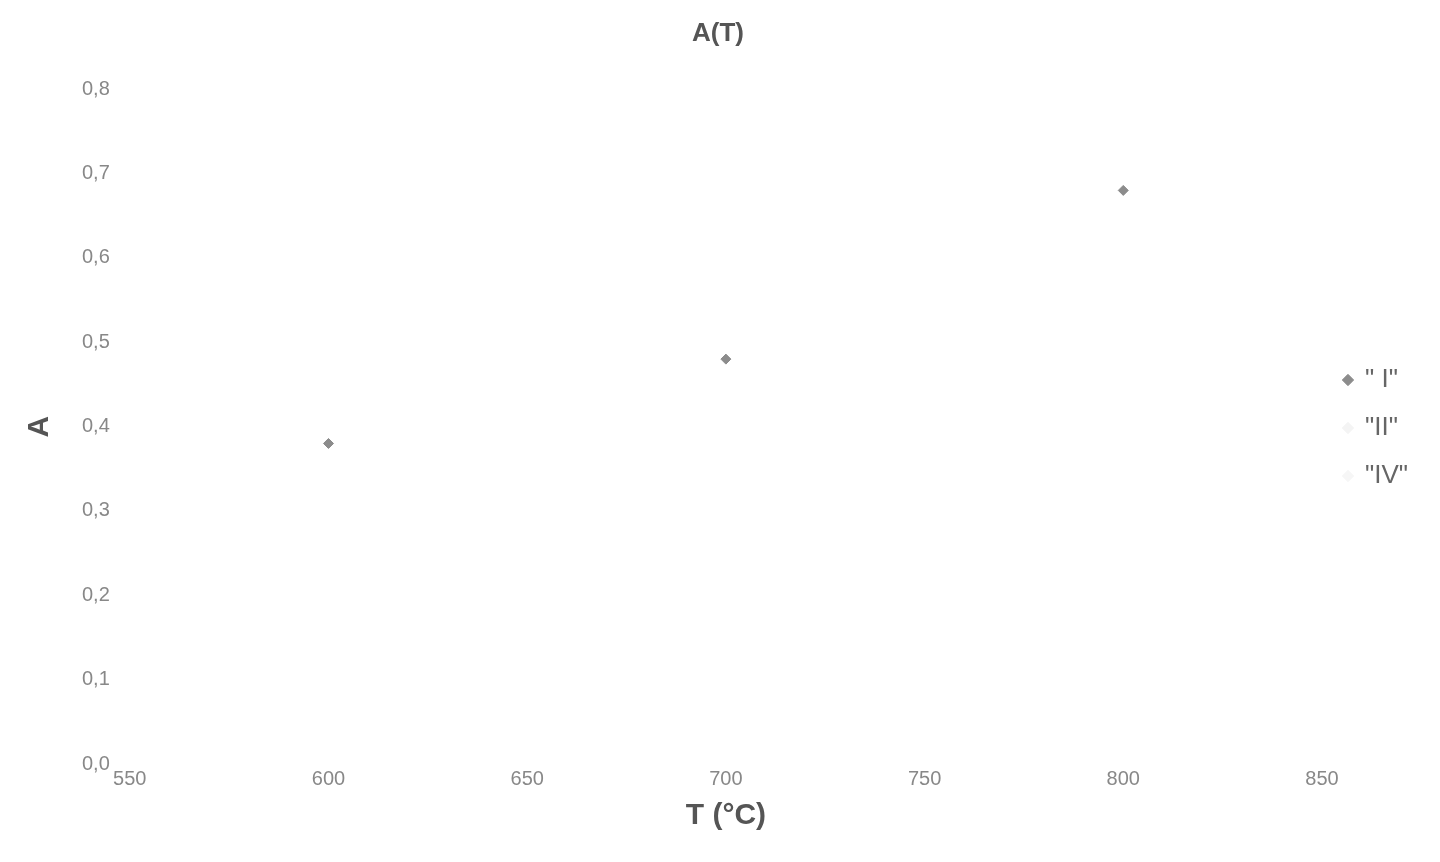  Describe the element at coordinates (924, 777) in the screenshot. I see `x-tick-label: 750` at that location.